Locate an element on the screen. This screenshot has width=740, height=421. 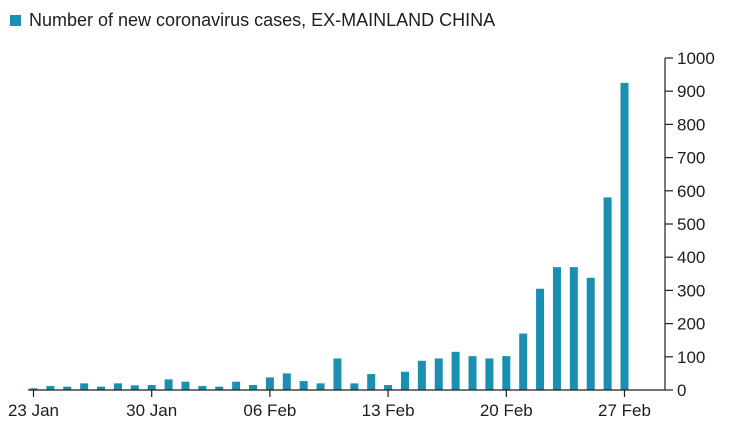
x-tick-label: 06 Feb is located at coordinates (269, 410).